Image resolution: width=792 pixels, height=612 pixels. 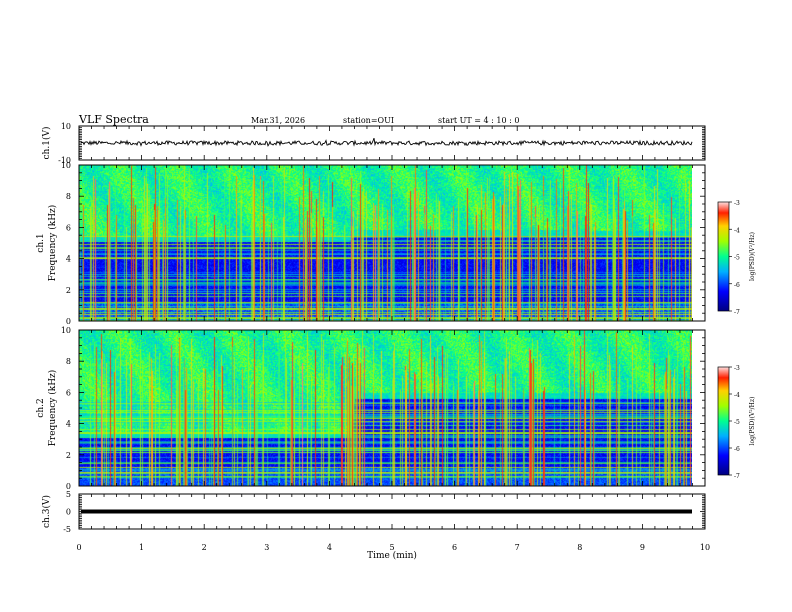 What do you see at coordinates (41, 407) in the screenshot?
I see `ch2-spec-ylabel: ch.2` at bounding box center [41, 407].